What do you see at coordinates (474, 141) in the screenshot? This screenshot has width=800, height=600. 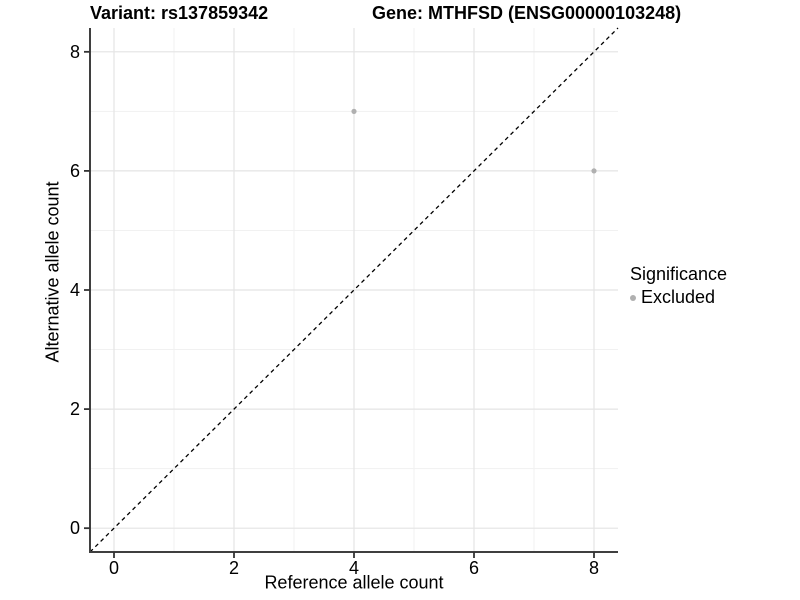 I see `data-points` at bounding box center [474, 141].